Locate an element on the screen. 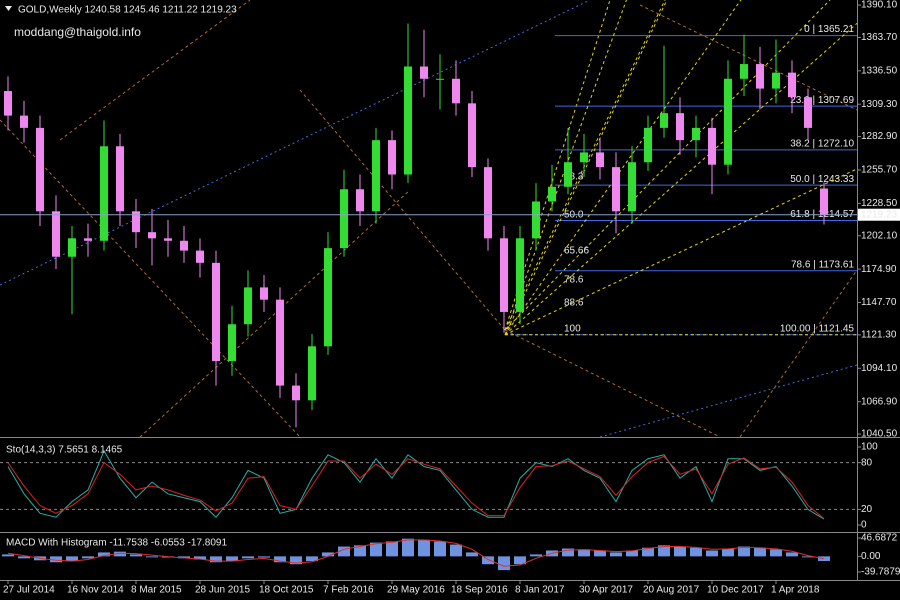 Image resolution: width=900 pixels, height=600 pixels. x-tick-label: 28 Jun 2015 is located at coordinates (222, 590).